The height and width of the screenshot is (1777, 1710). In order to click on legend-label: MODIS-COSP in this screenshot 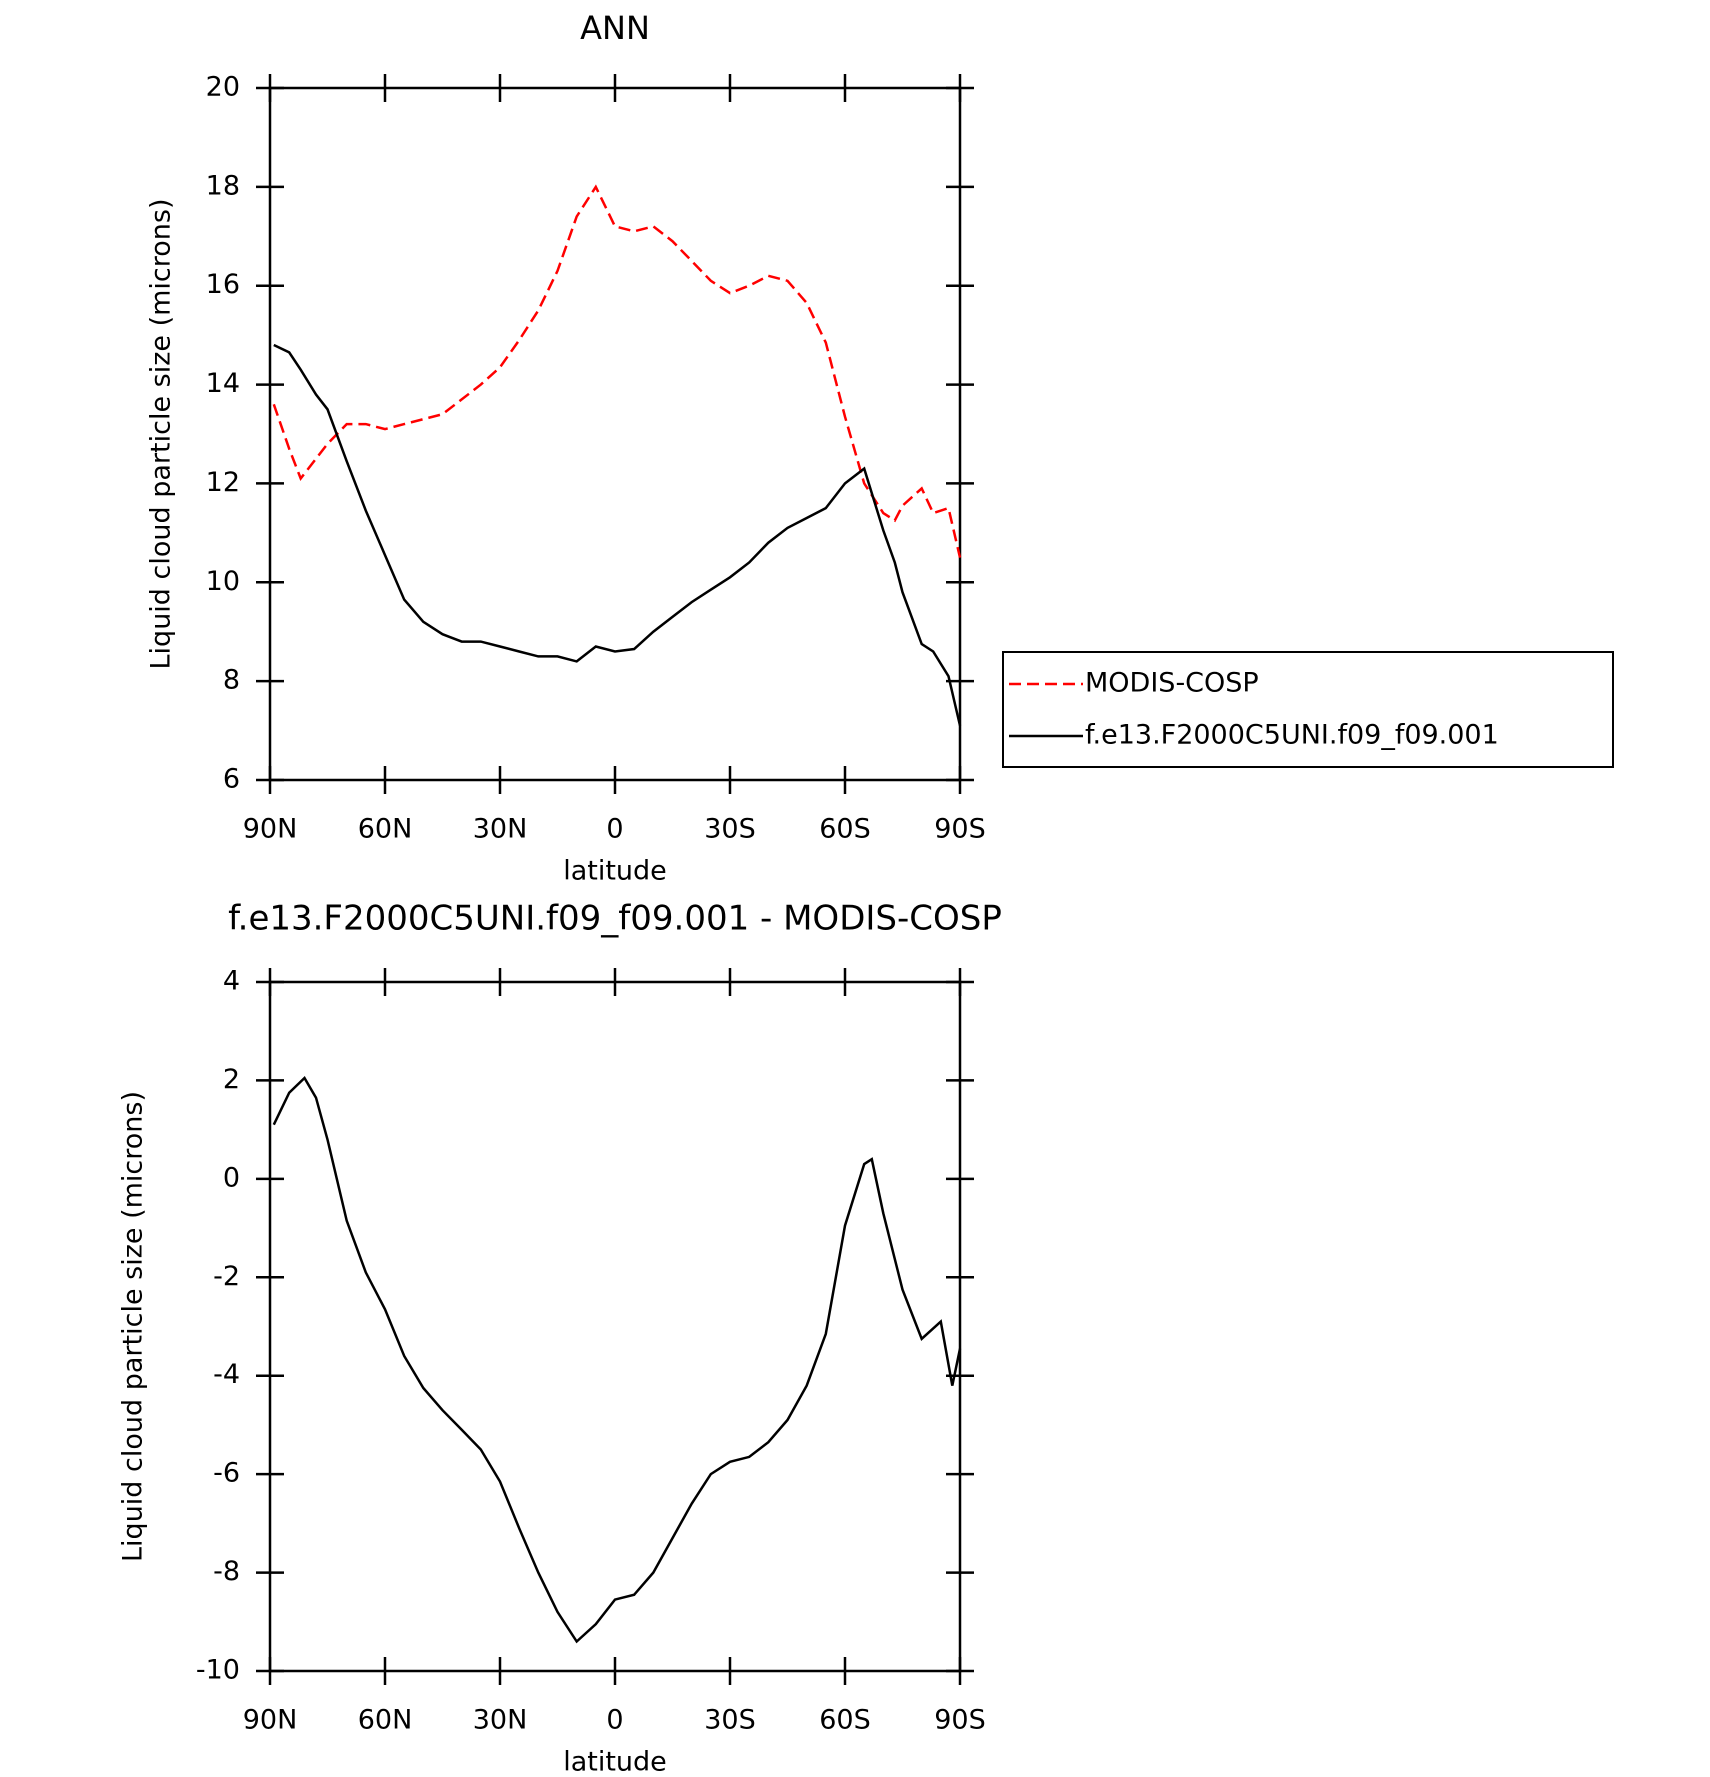, I will do `click(1172, 683)`.